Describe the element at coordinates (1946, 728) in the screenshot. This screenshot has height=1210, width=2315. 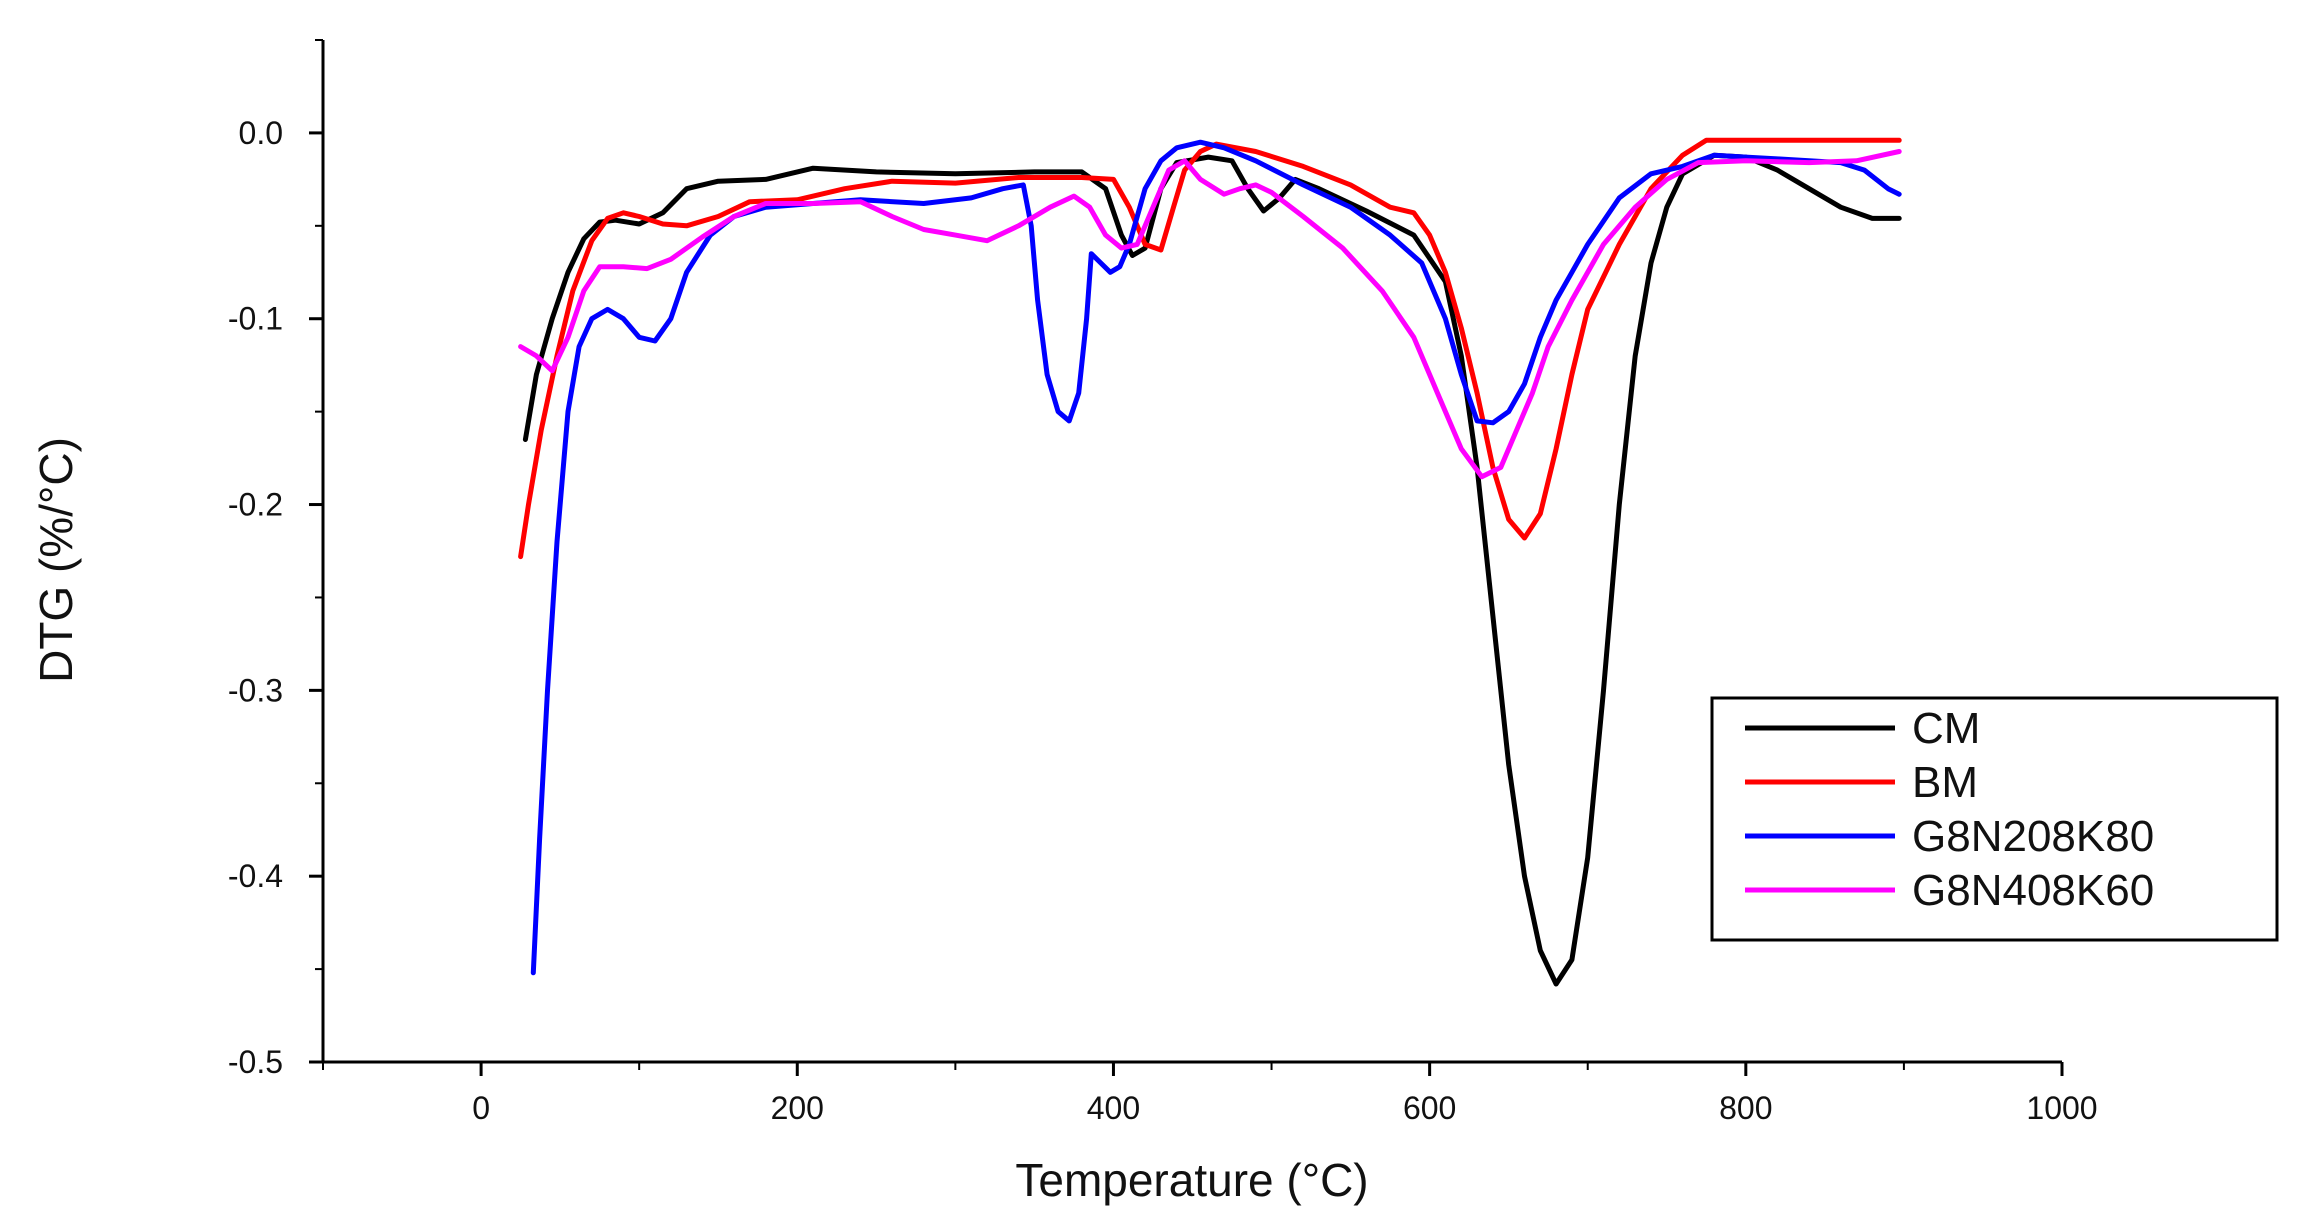
I see `legend-label: CM` at that location.